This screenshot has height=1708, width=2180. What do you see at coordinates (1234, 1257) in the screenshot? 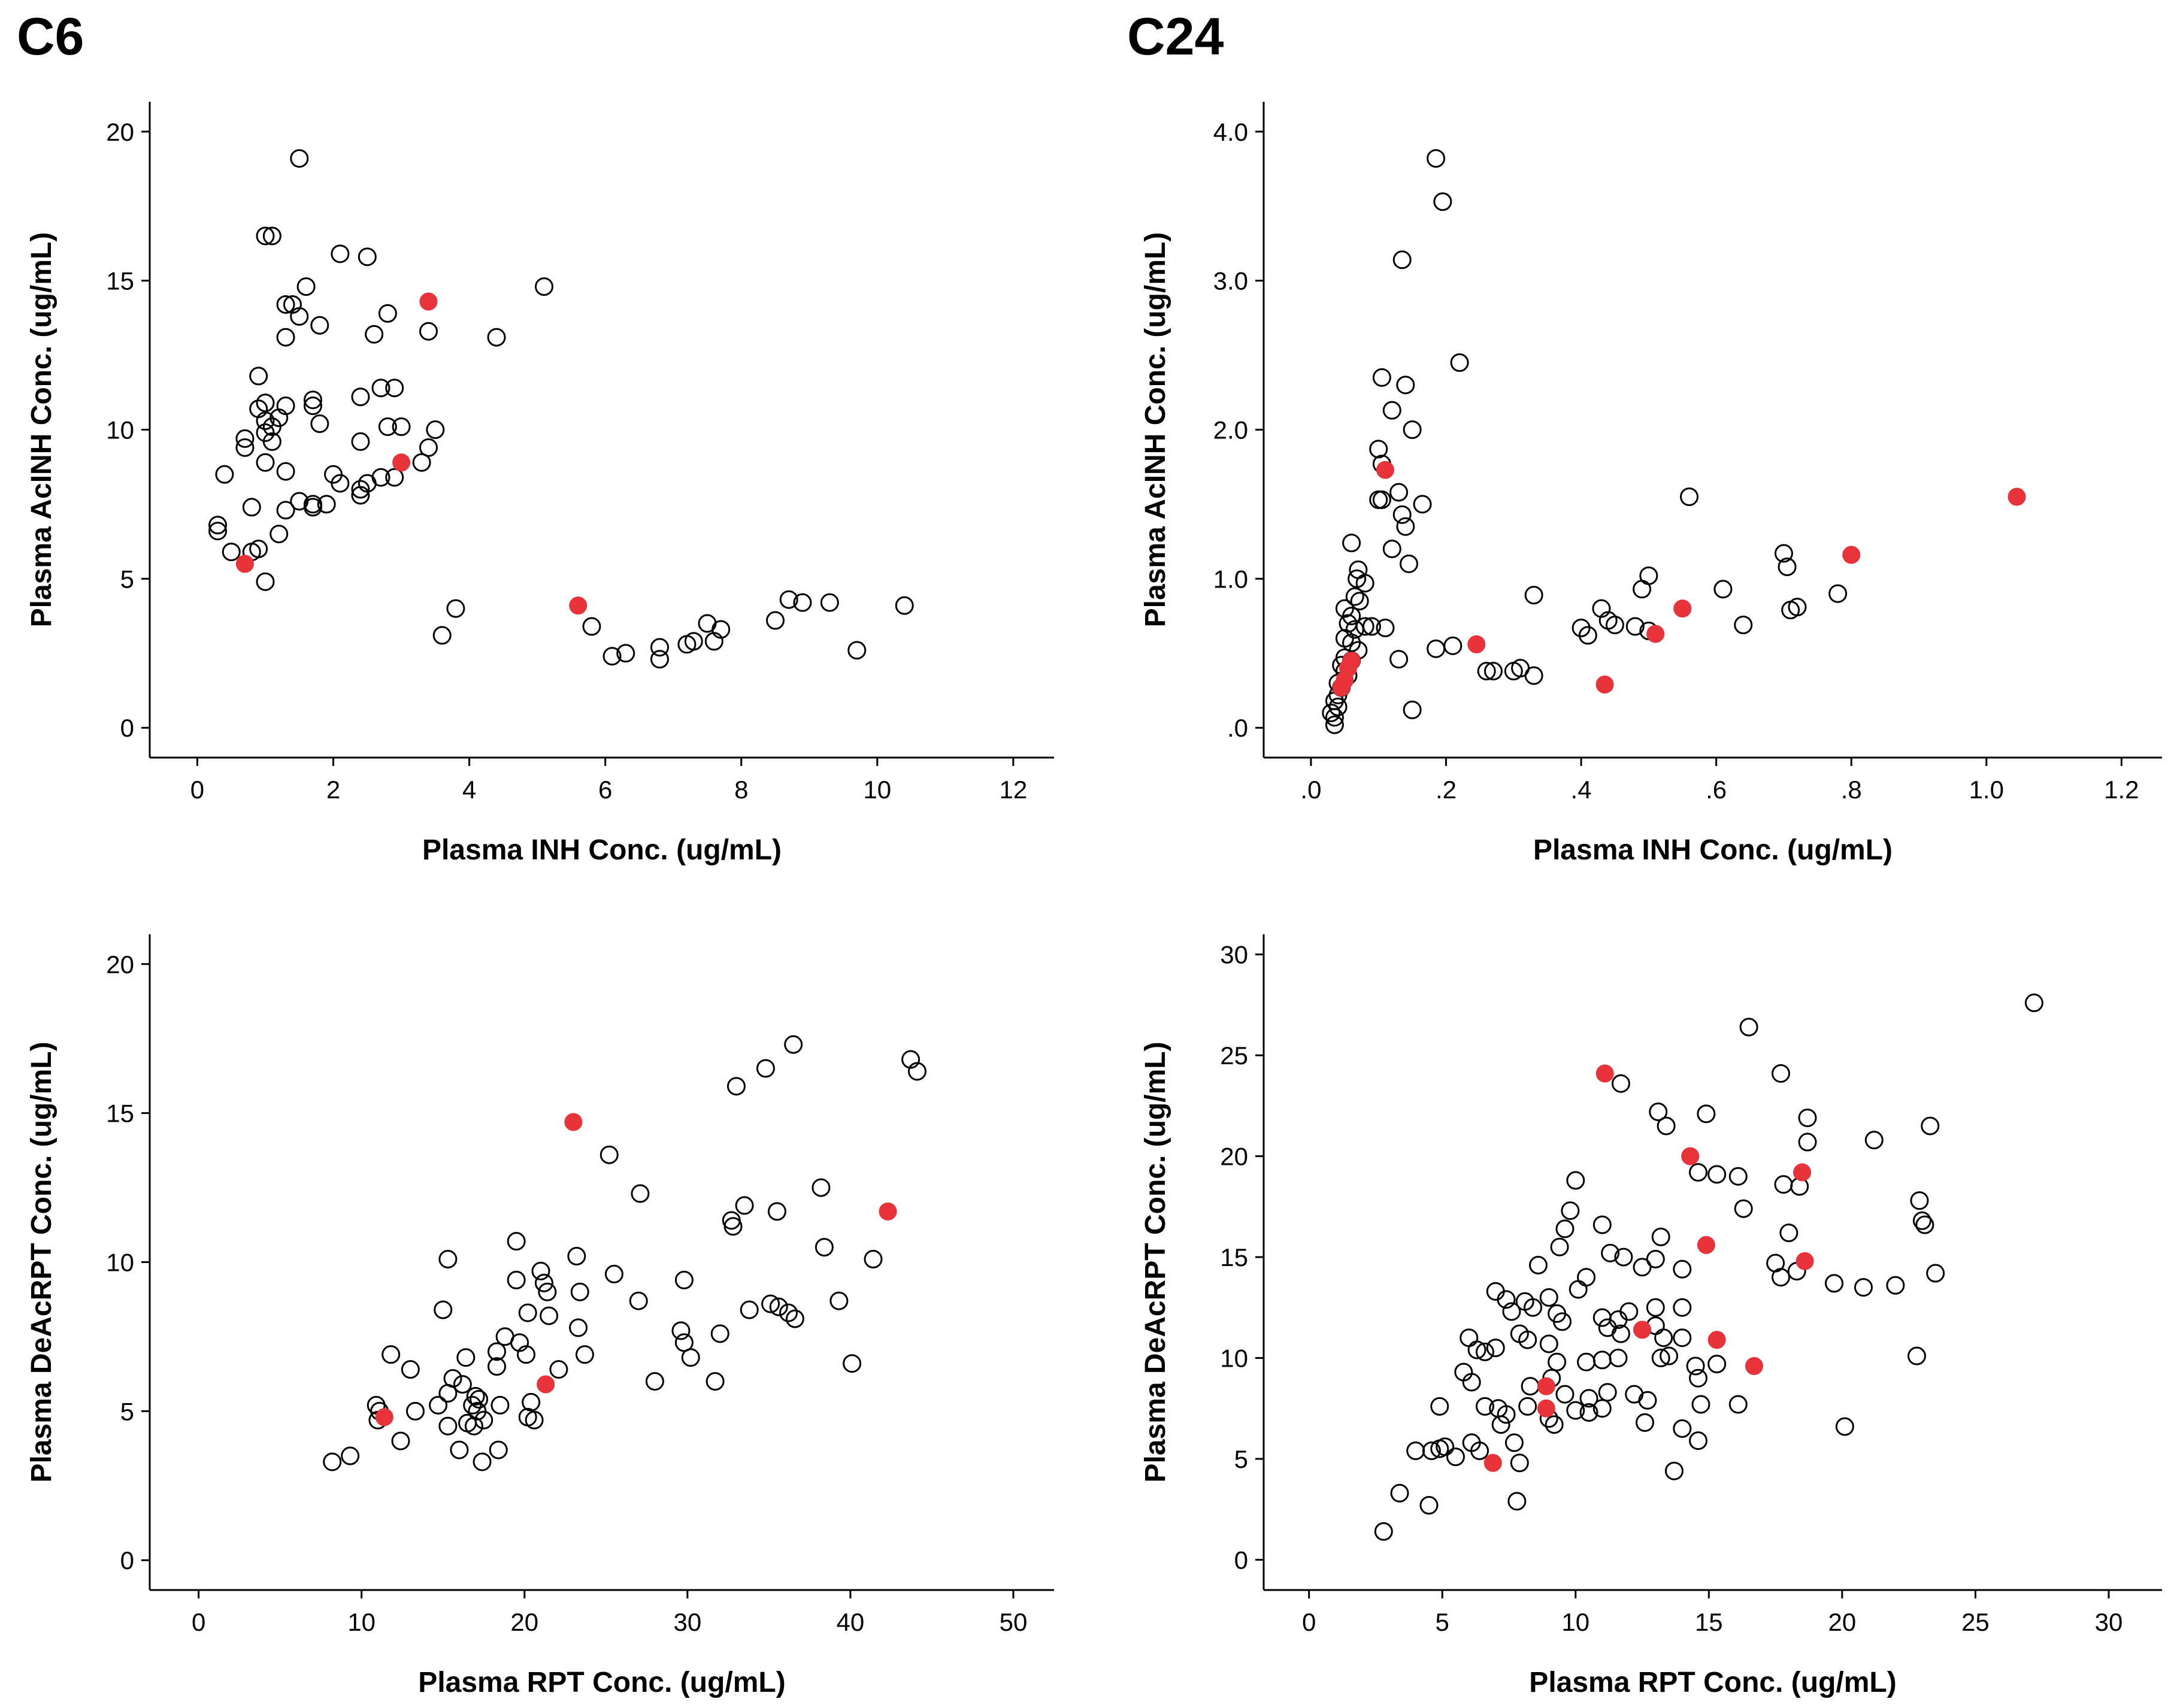
I see `y-tick-label: 15` at bounding box center [1234, 1257].